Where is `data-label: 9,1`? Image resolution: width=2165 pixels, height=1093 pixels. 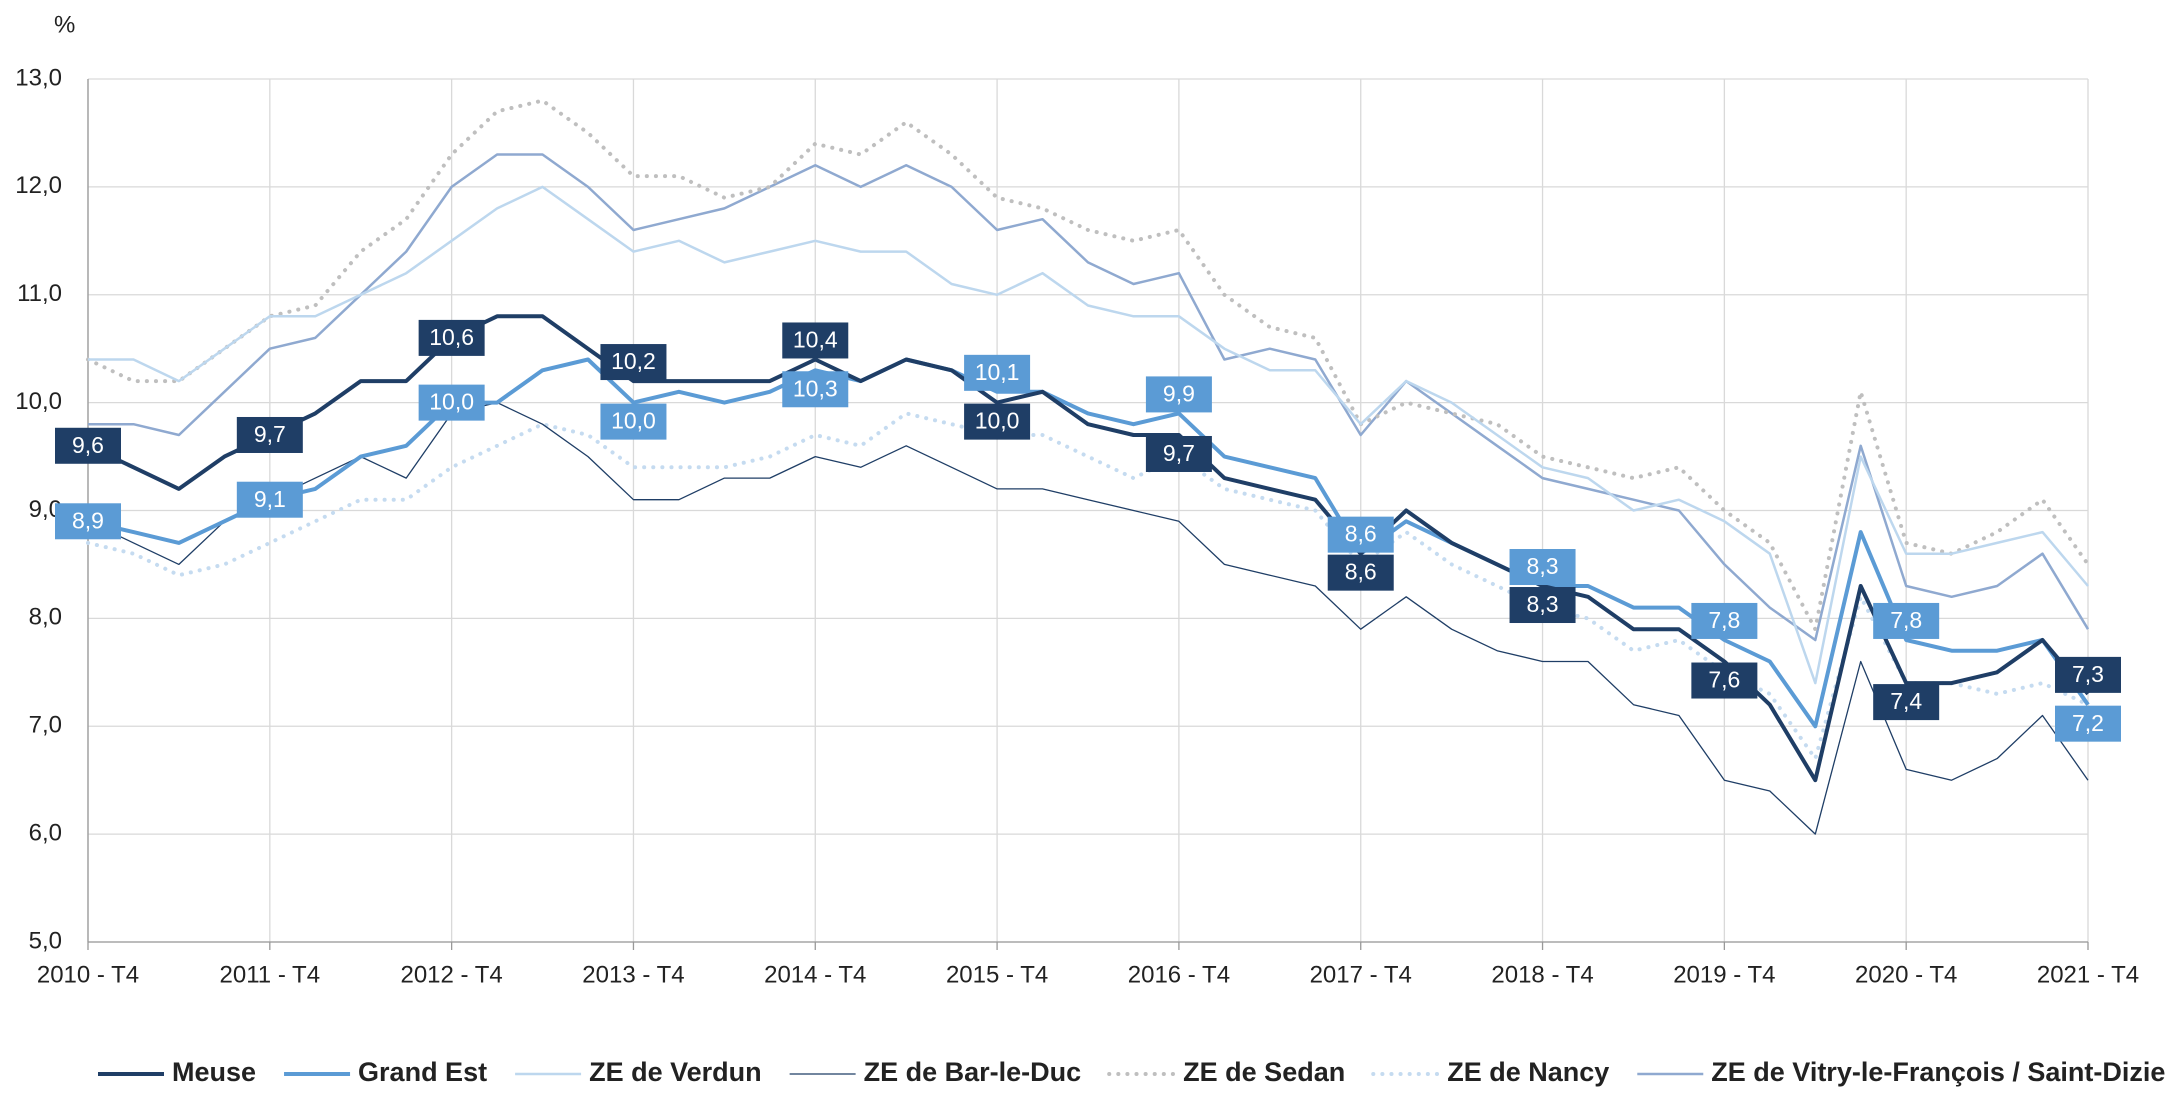 data-label: 9,1 is located at coordinates (269, 499).